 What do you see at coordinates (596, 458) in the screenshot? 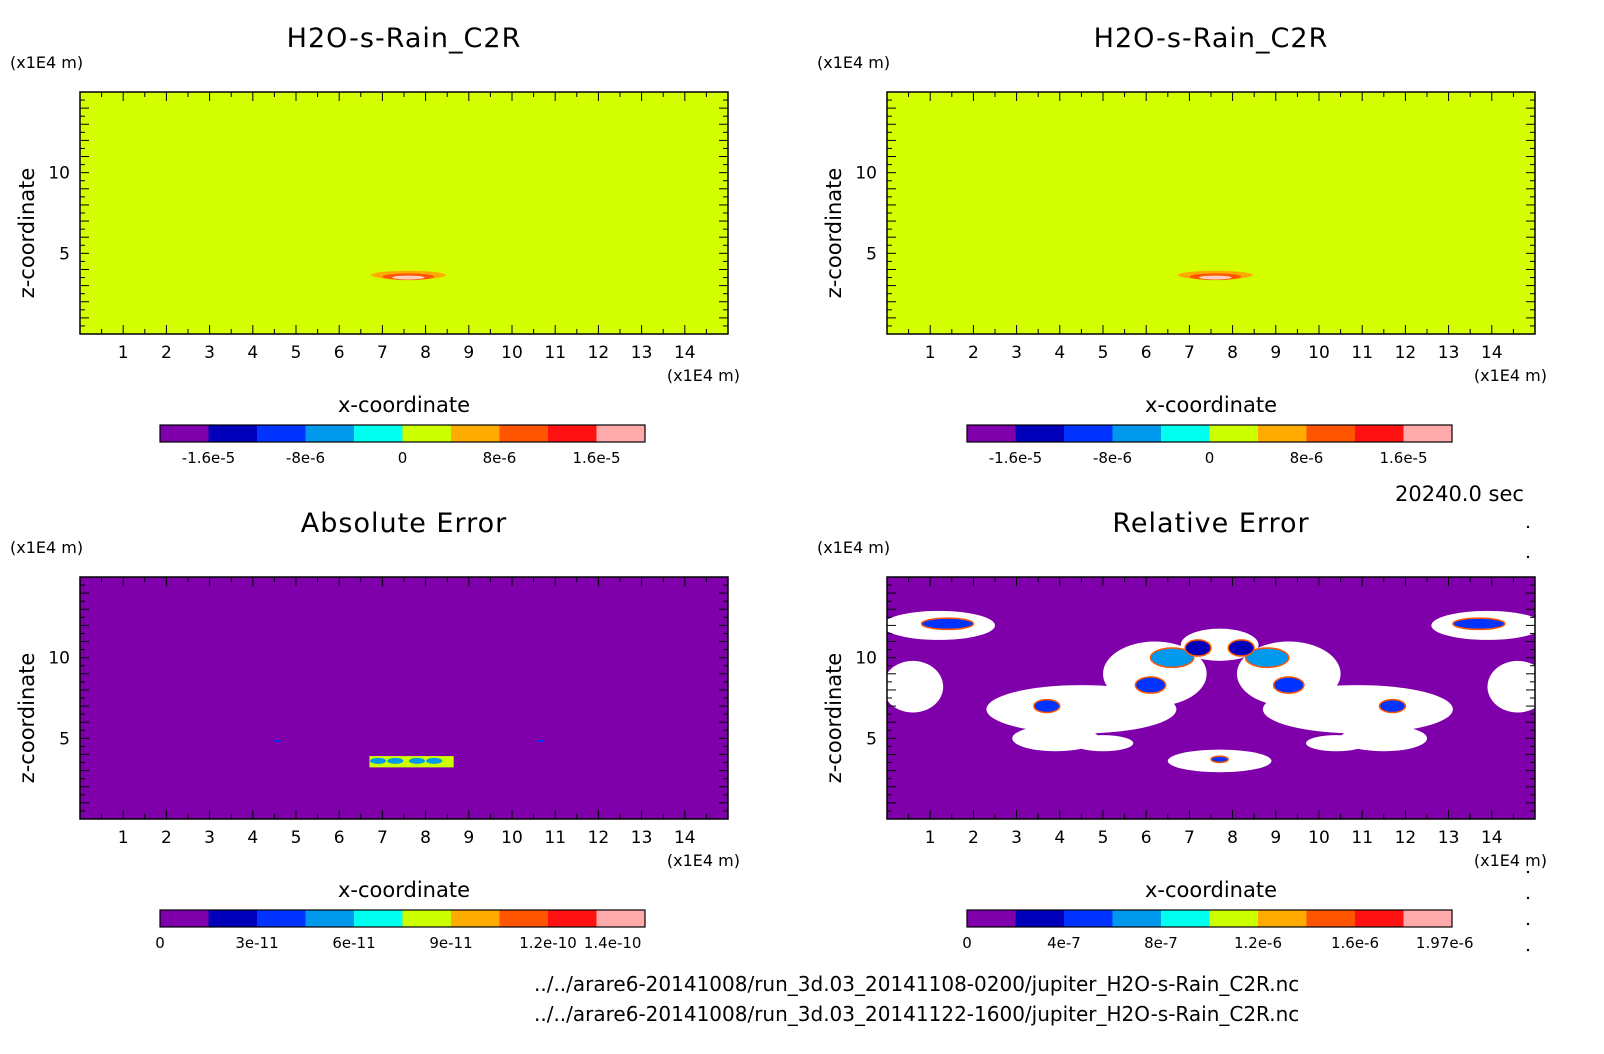
I see `colorbar-label: 1.6e-5` at bounding box center [596, 458].